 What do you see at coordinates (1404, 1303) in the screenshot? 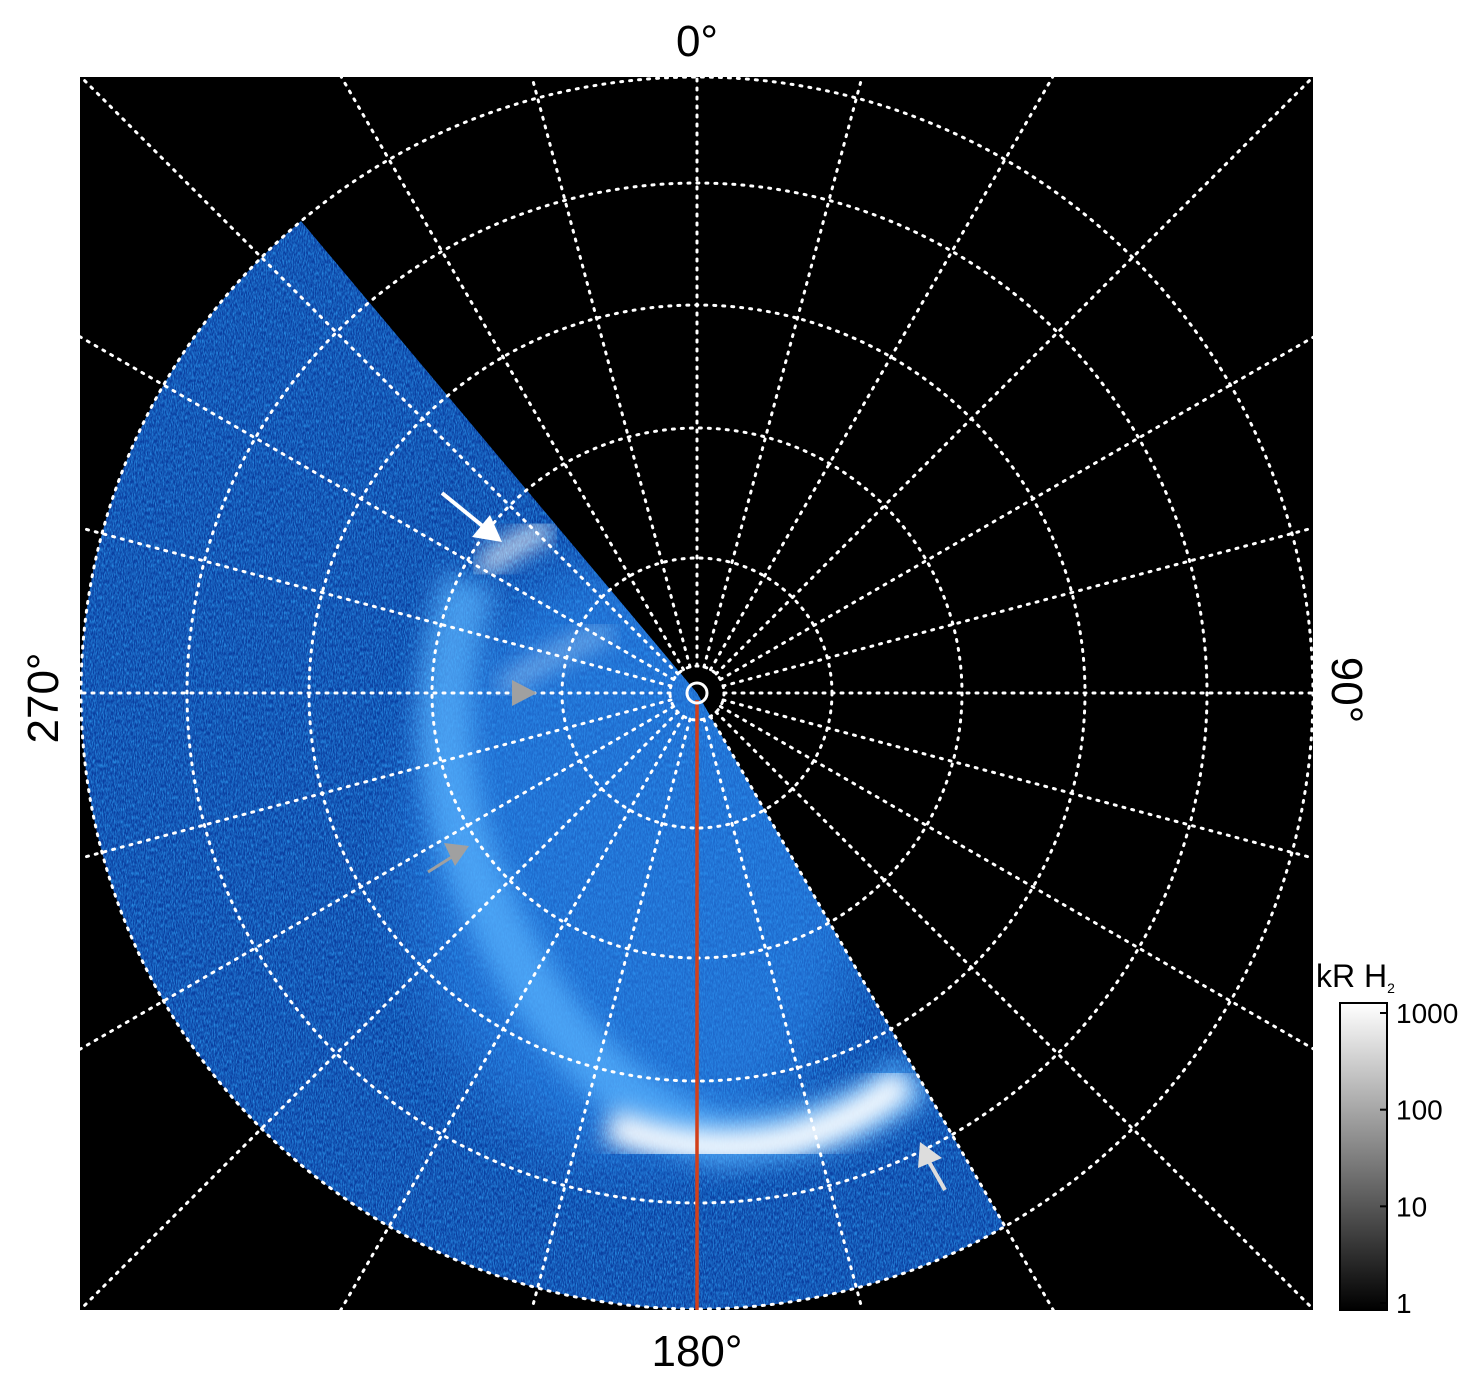
I see `colorbar-tick-label: 1` at bounding box center [1404, 1303].